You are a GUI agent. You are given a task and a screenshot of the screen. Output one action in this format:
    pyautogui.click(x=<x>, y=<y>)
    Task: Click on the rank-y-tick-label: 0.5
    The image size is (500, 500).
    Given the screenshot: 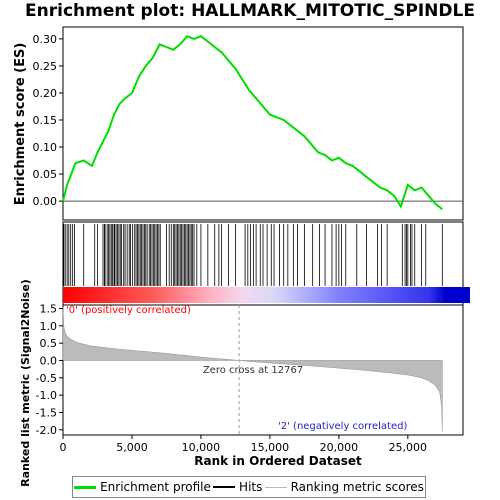 What is the action you would take?
    pyautogui.click(x=49, y=343)
    